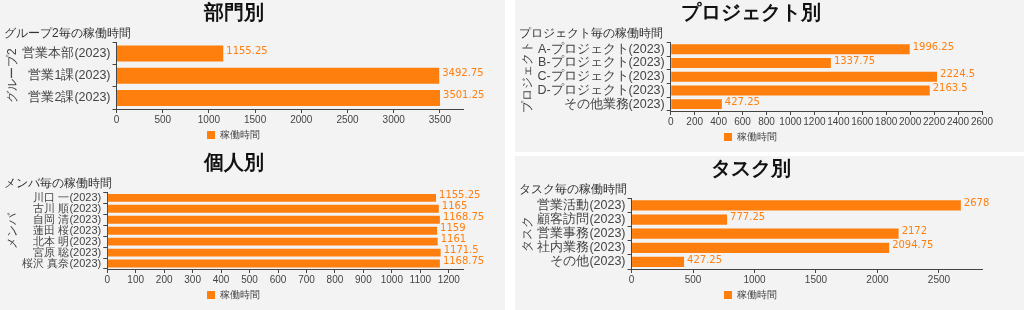 This screenshot has width=1024, height=310. What do you see at coordinates (69, 97) in the screenshot?
I see `y-tick-label: 営業2課(2023)` at bounding box center [69, 97].